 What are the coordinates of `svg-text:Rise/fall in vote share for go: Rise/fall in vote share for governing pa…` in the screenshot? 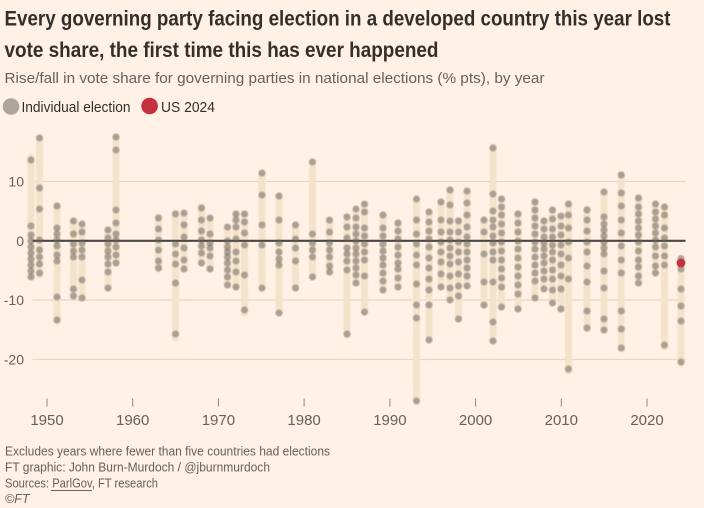 It's located at (275, 79).